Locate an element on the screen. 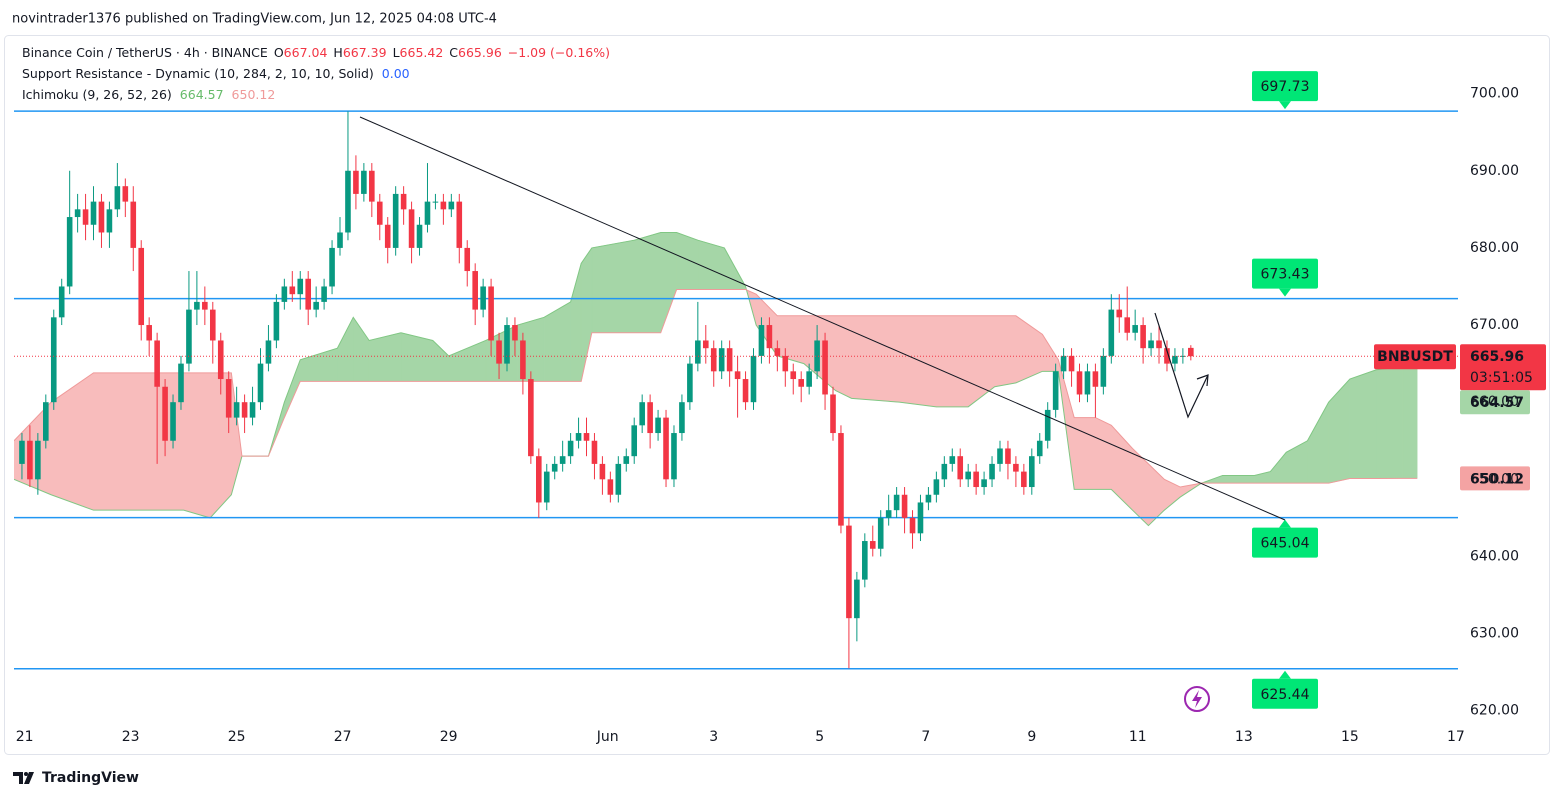 This screenshot has width=1563, height=800. span-b-value: 650.12 is located at coordinates (254, 94).